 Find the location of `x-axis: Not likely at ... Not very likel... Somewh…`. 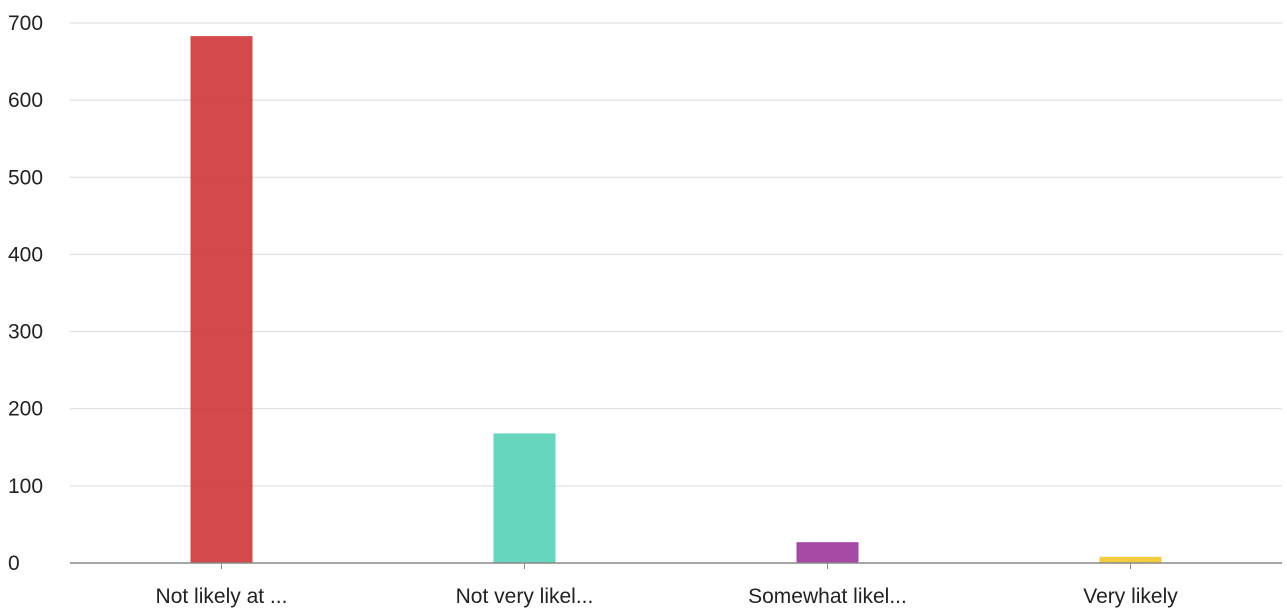

x-axis: Not likely at ... Not very likel... Somewh… is located at coordinates (676, 585).